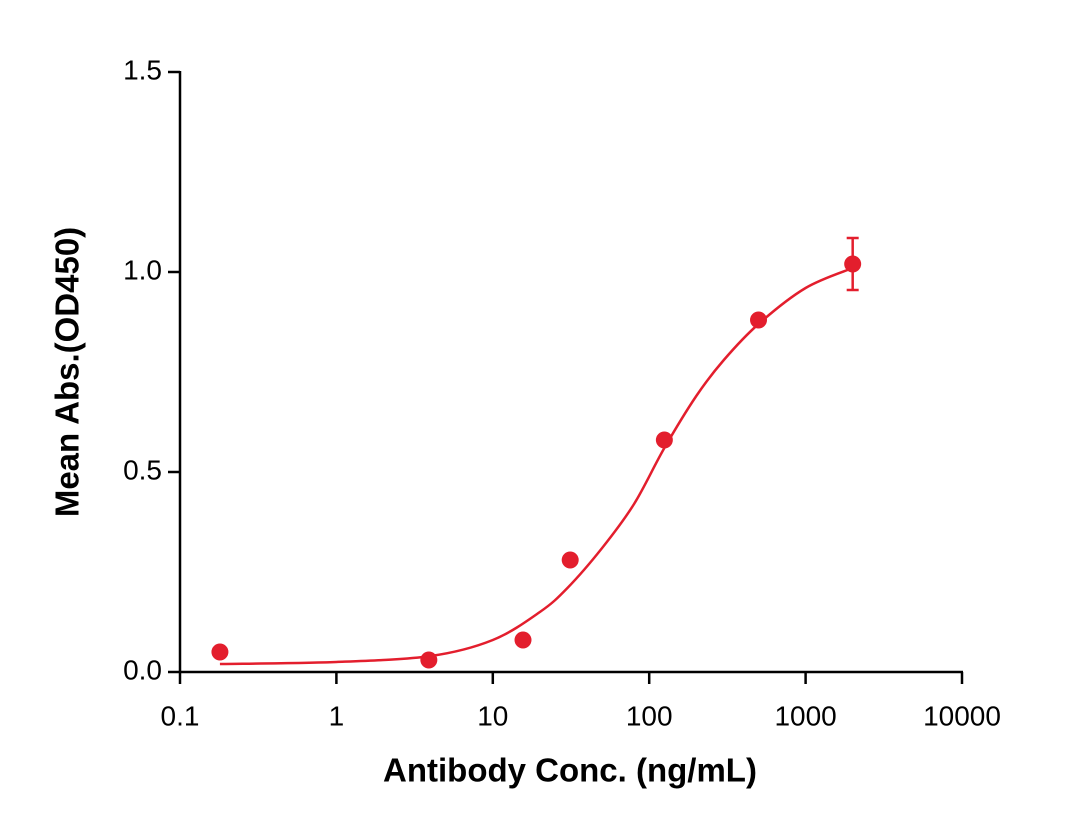  I want to click on x-tick-label: 10, so click(492, 715).